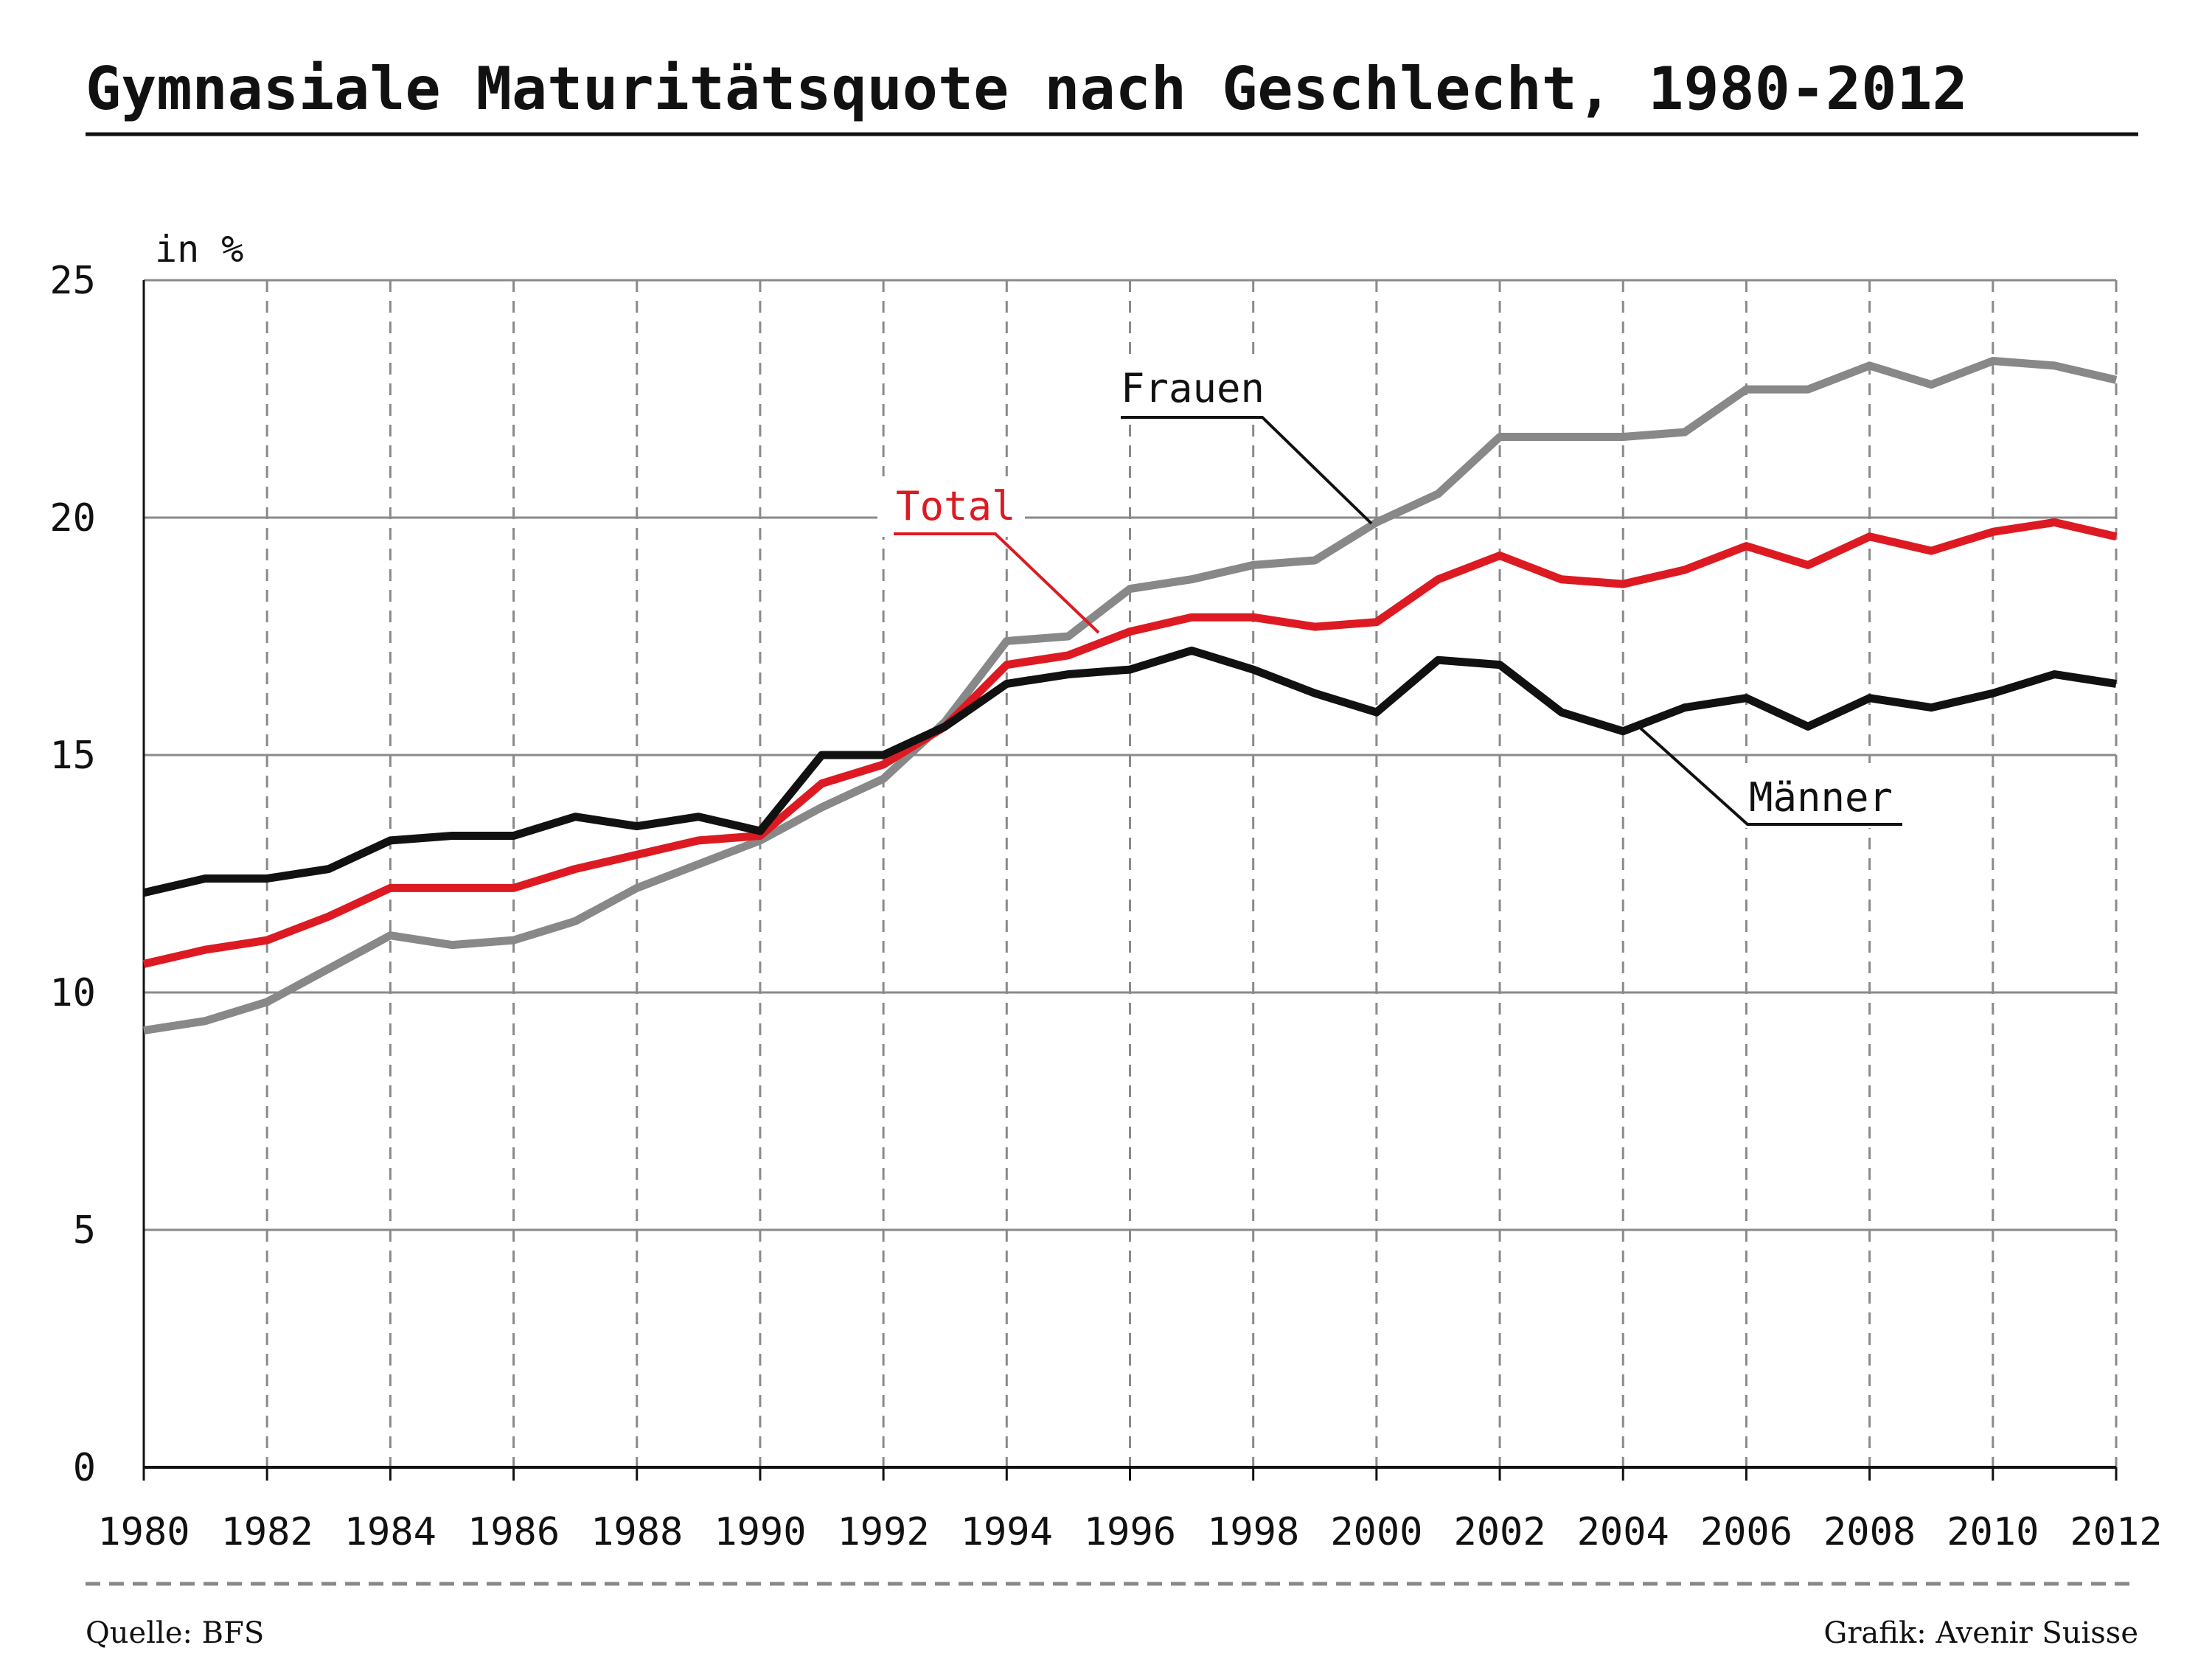 This screenshot has height=1659, width=2212. What do you see at coordinates (760, 1532) in the screenshot?
I see `x-tick-label: 1990` at bounding box center [760, 1532].